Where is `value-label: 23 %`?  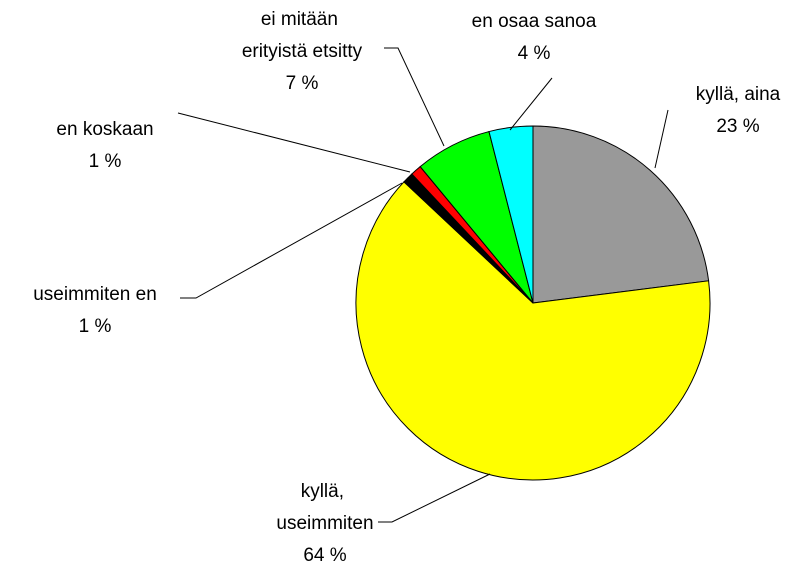
value-label: 23 % is located at coordinates (737, 126).